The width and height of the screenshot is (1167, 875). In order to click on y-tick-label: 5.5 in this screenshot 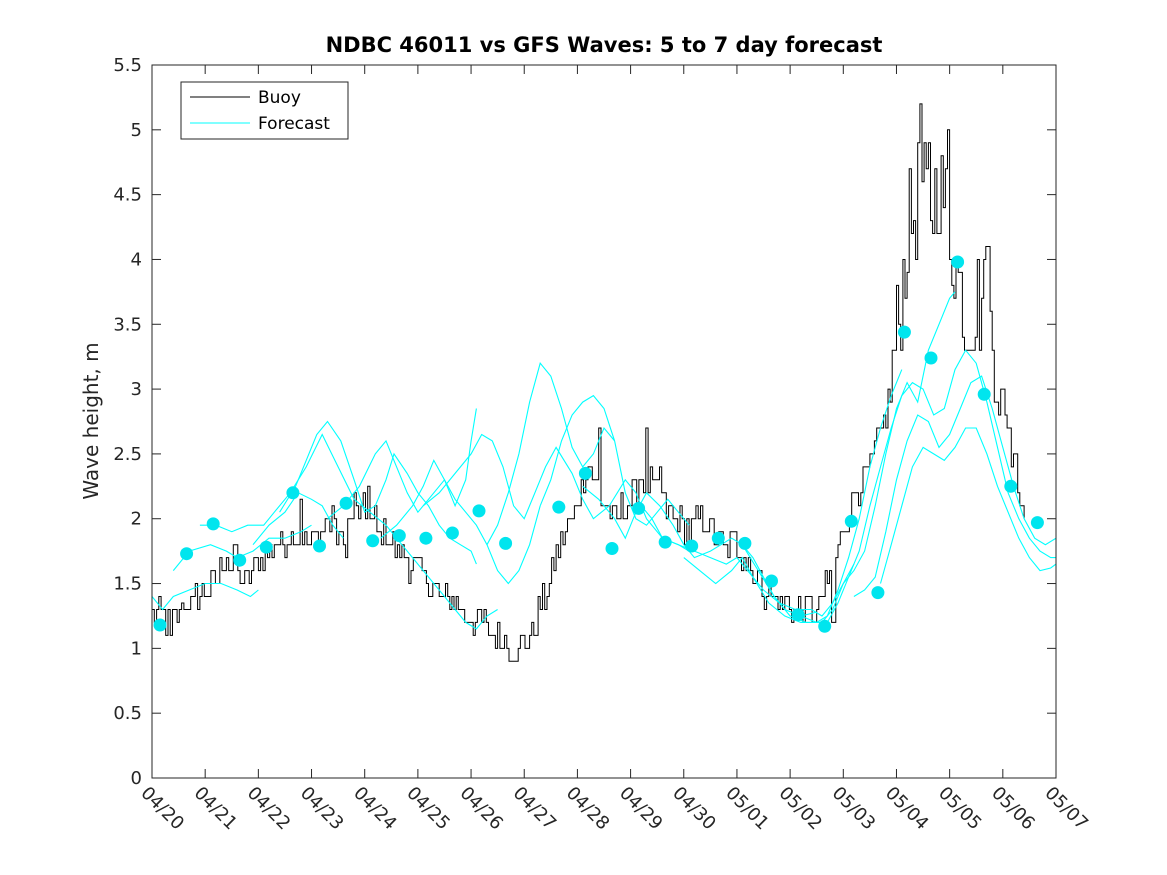, I will do `click(127, 65)`.